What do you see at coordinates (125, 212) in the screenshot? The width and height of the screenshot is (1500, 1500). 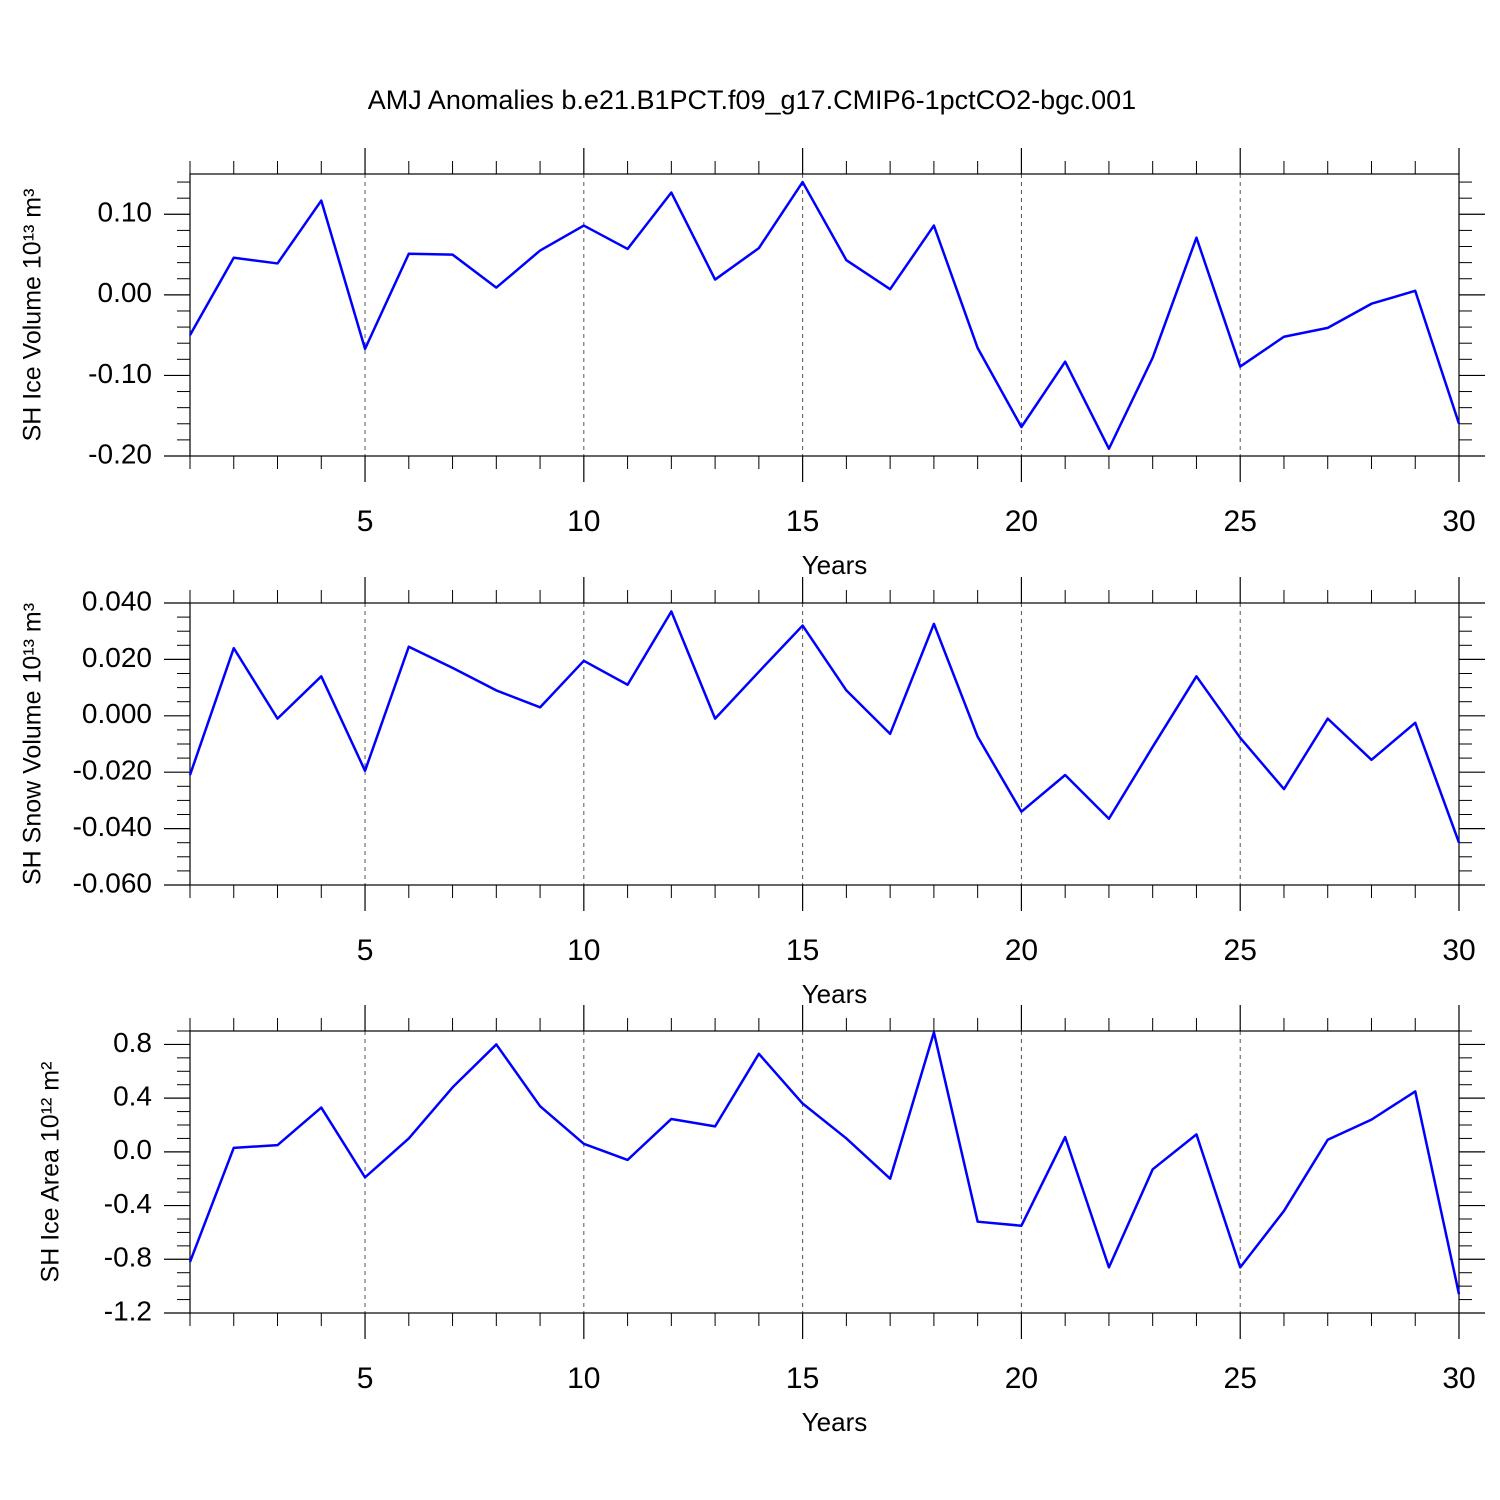 I see `y-tick-label: 0.10` at bounding box center [125, 212].